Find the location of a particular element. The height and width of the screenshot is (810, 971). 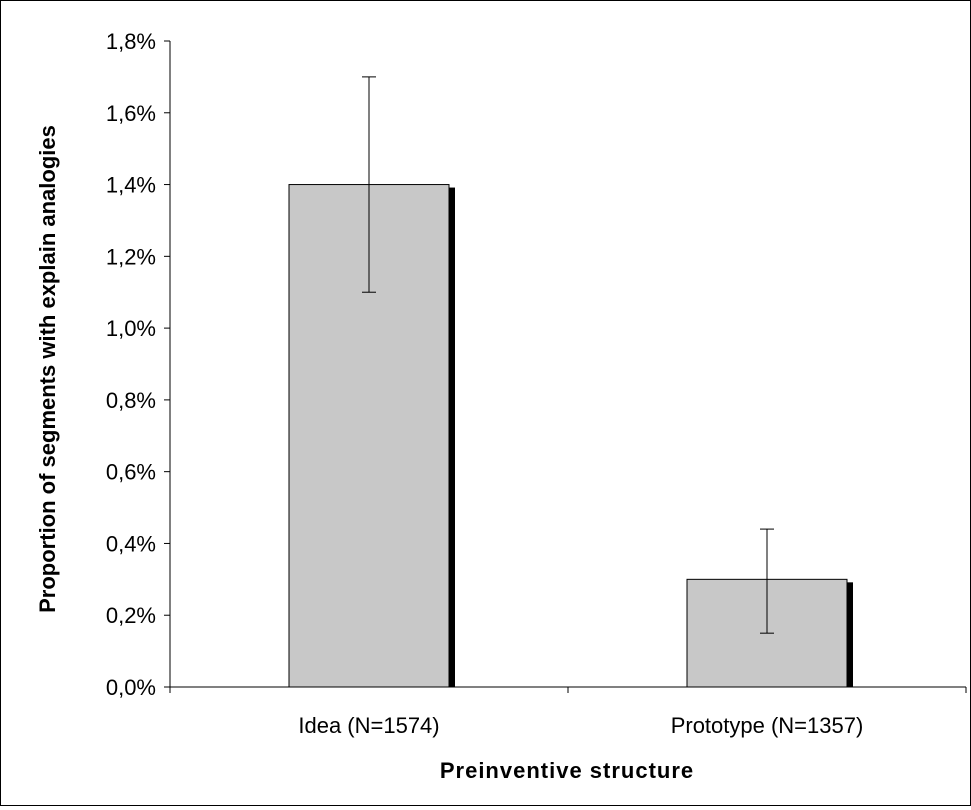

y-tick-label: 1,6% is located at coordinates (131, 113).